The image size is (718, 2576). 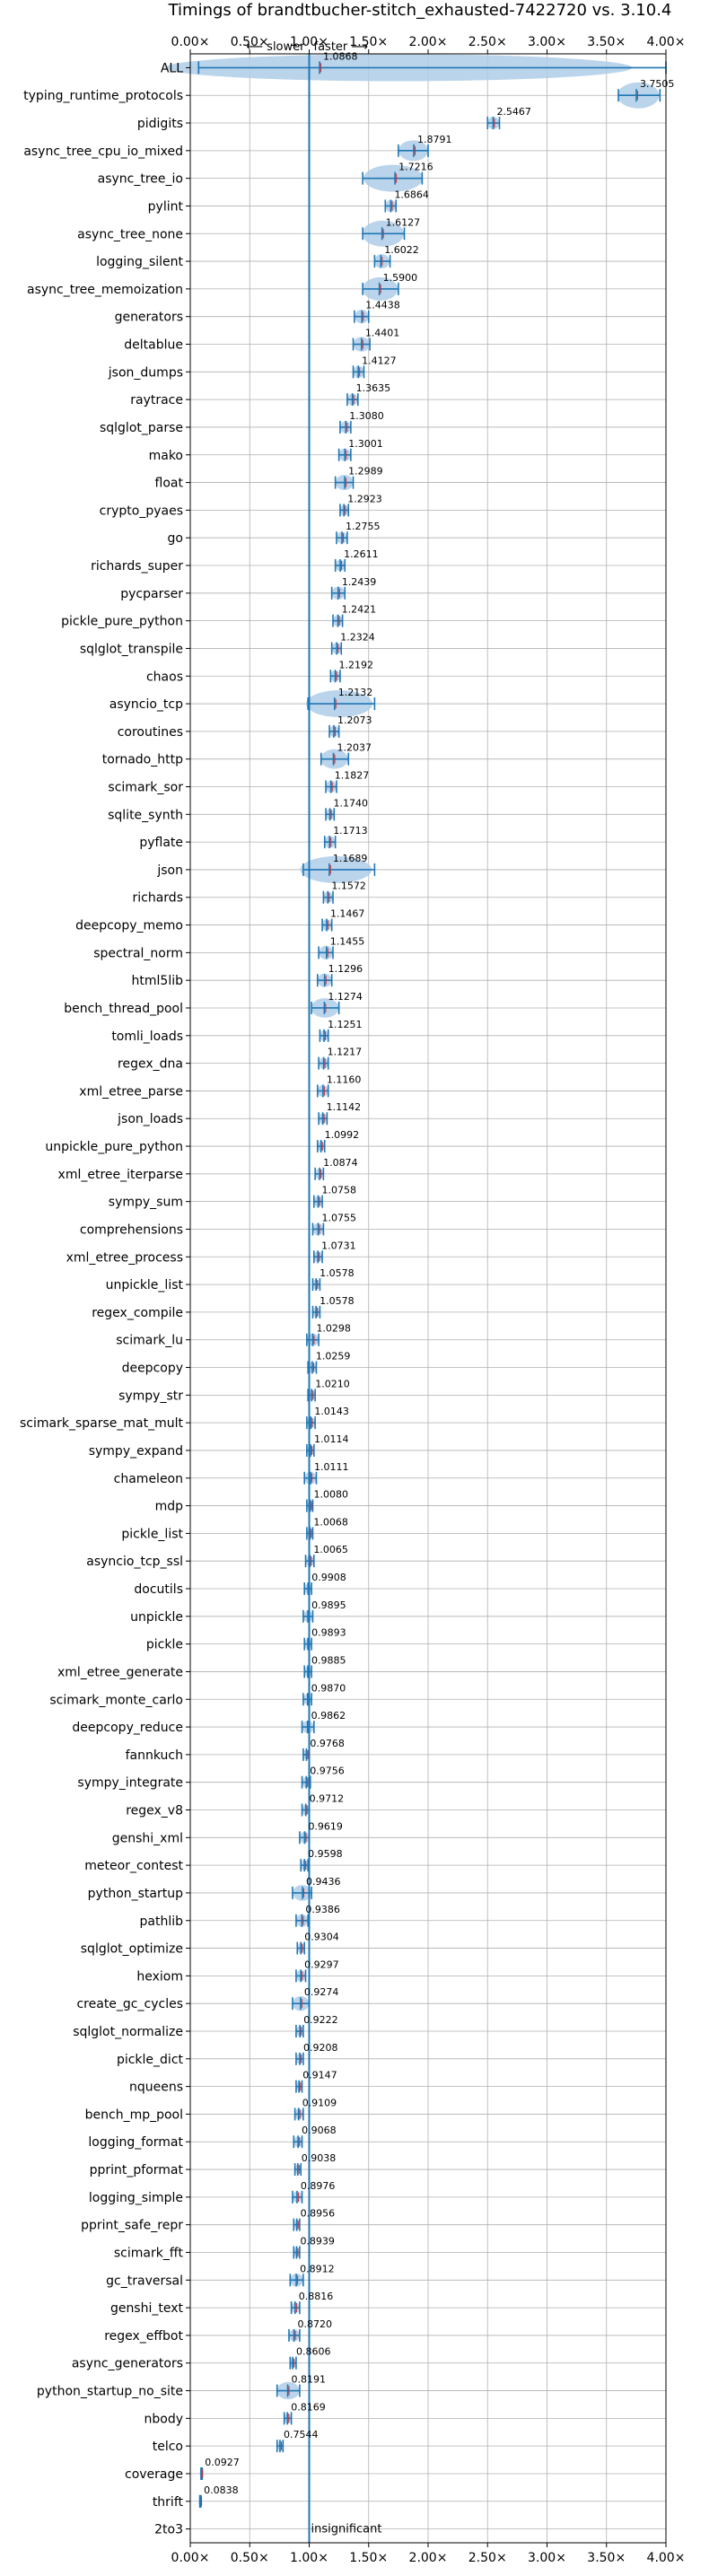 I want to click on value-label: 0.9870, so click(x=328, y=1688).